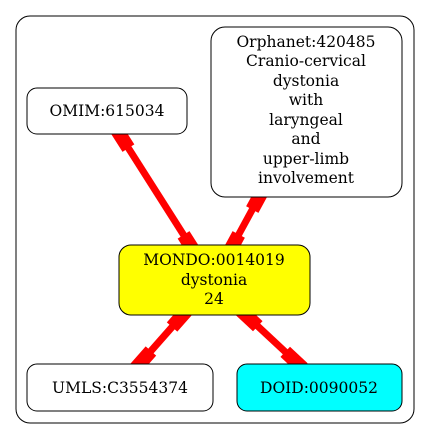  Describe the element at coordinates (306, 178) in the screenshot. I see `node-orphanet-label-line: involvement` at that location.